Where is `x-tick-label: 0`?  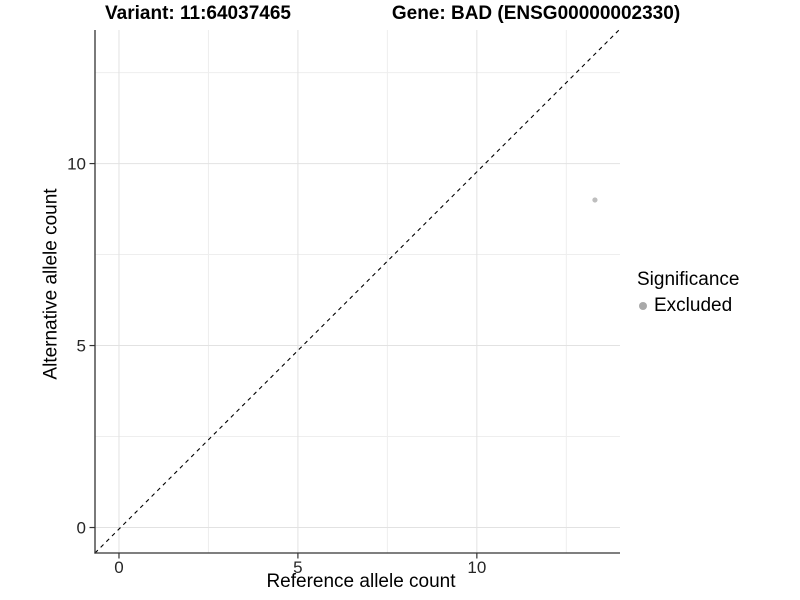 x-tick-label: 0 is located at coordinates (118, 567).